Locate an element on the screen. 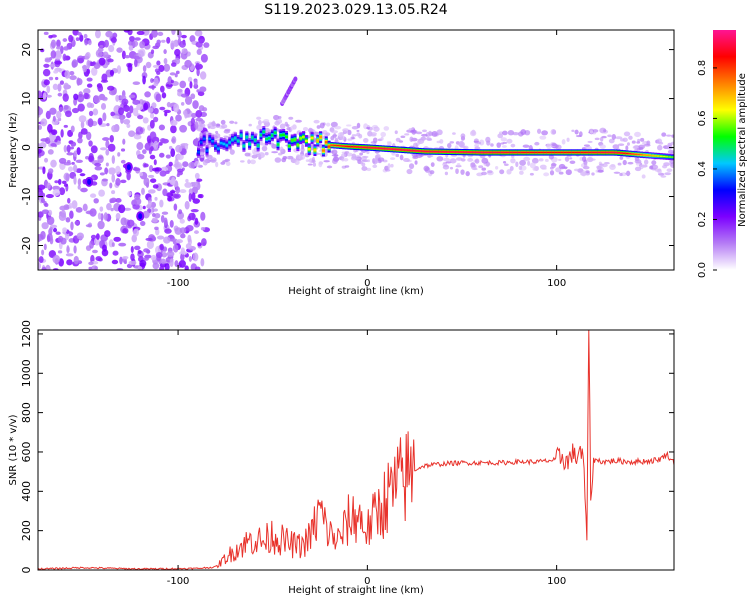 The width and height of the screenshot is (750, 600). y-tick-label: 600 is located at coordinates (26, 451).